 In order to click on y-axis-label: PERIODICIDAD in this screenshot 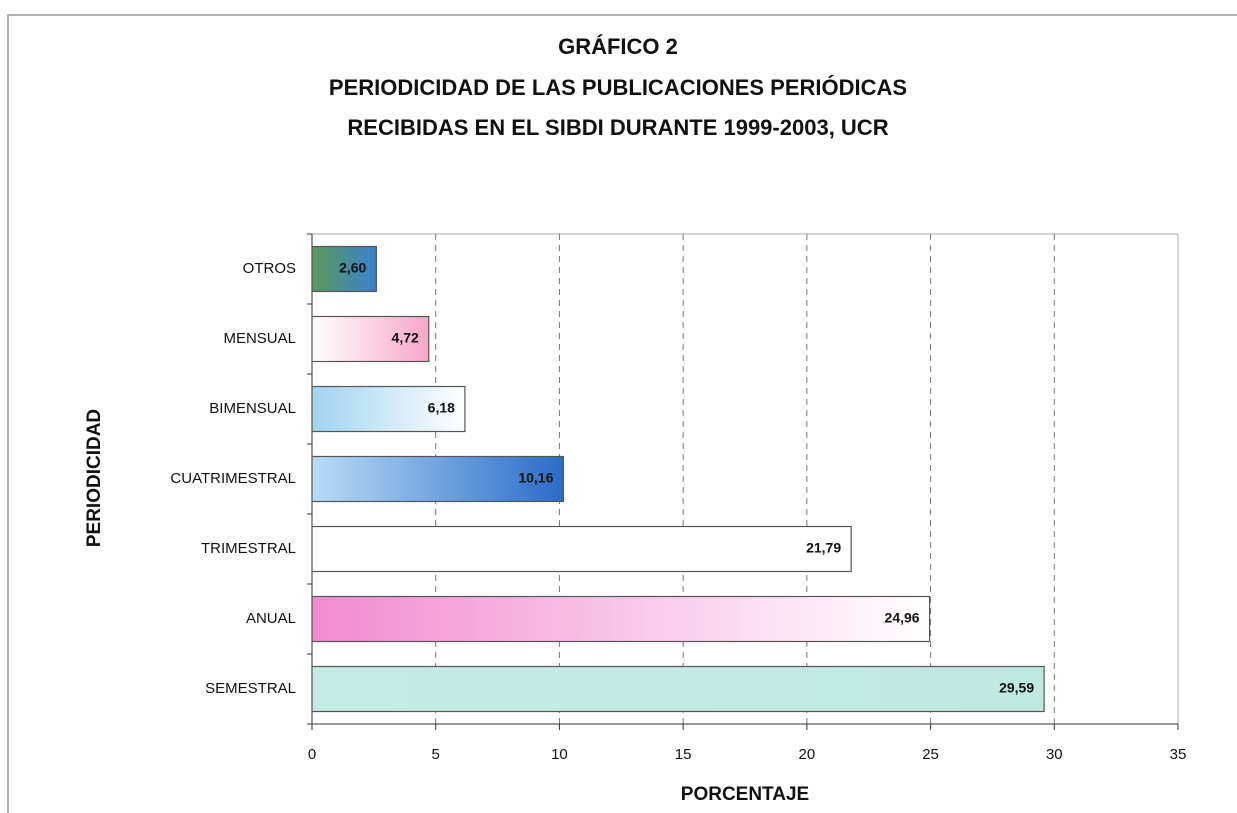, I will do `click(94, 478)`.